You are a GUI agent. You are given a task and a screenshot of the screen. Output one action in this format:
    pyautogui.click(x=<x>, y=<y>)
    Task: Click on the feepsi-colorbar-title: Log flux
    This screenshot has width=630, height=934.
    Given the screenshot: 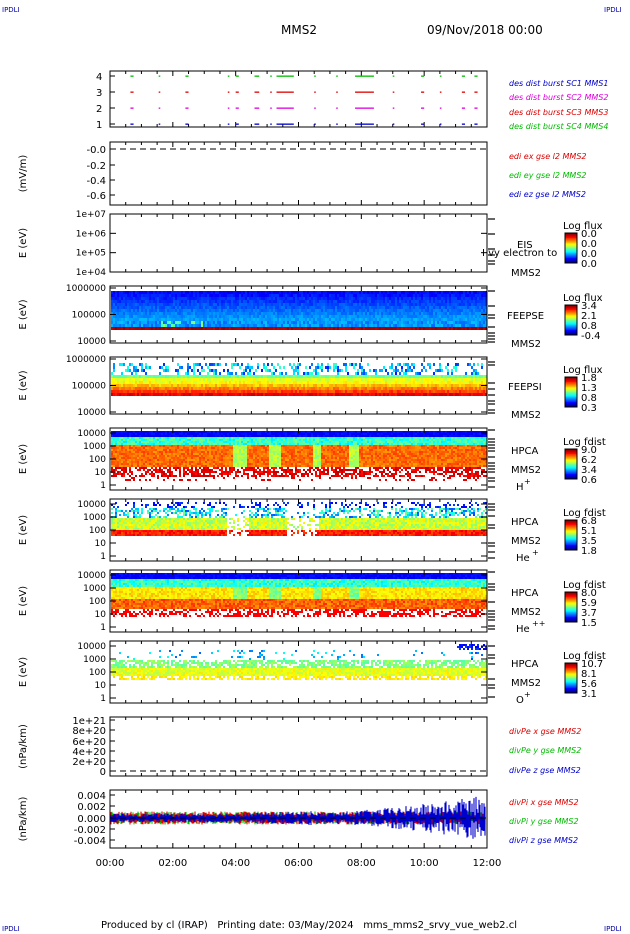 What is the action you would take?
    pyautogui.click(x=583, y=370)
    